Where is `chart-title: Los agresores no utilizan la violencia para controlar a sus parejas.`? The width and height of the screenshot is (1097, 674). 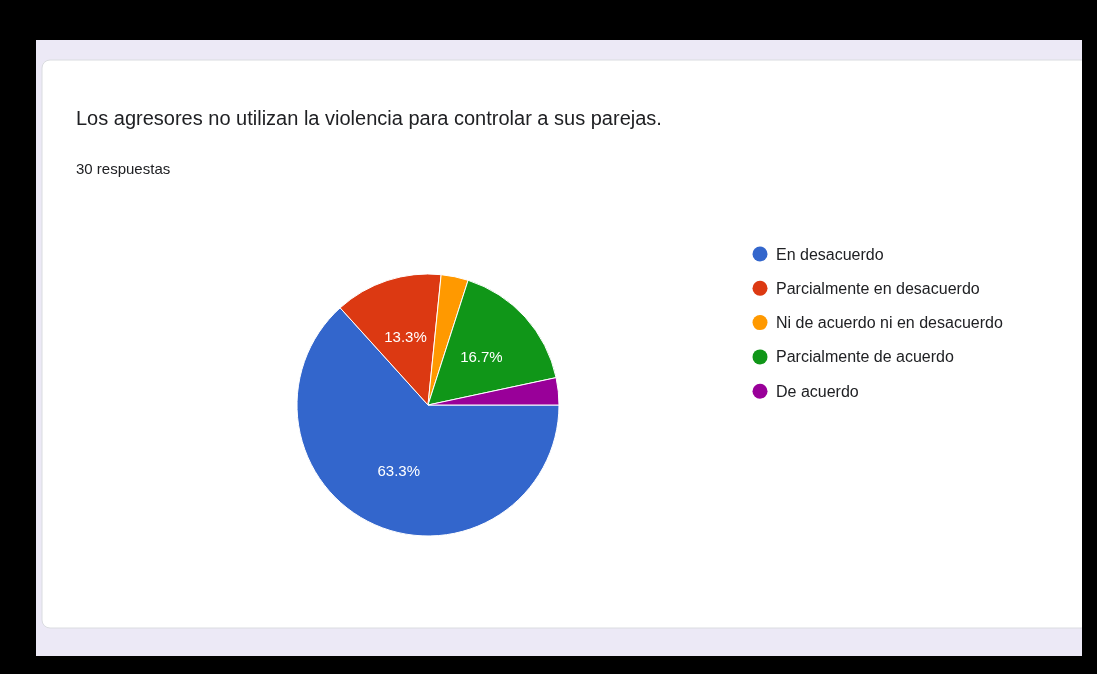 chart-title: Los agresores no utilizan la violencia para controlar a sus parejas. is located at coordinates (369, 118).